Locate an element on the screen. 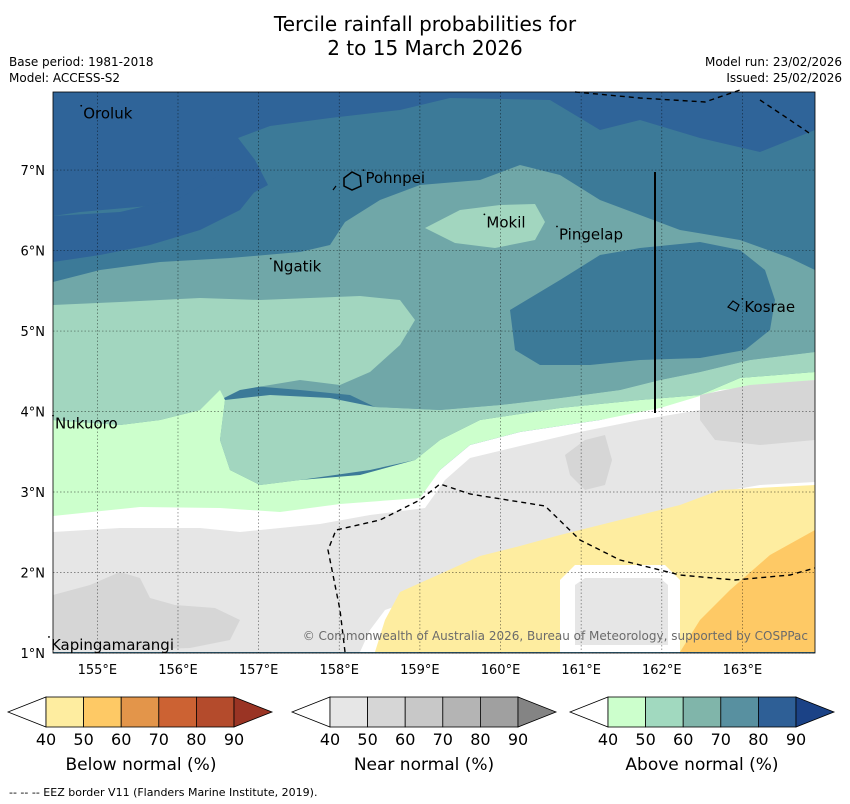 This screenshot has width=850, height=804. lon-label: 161°E is located at coordinates (581, 670).